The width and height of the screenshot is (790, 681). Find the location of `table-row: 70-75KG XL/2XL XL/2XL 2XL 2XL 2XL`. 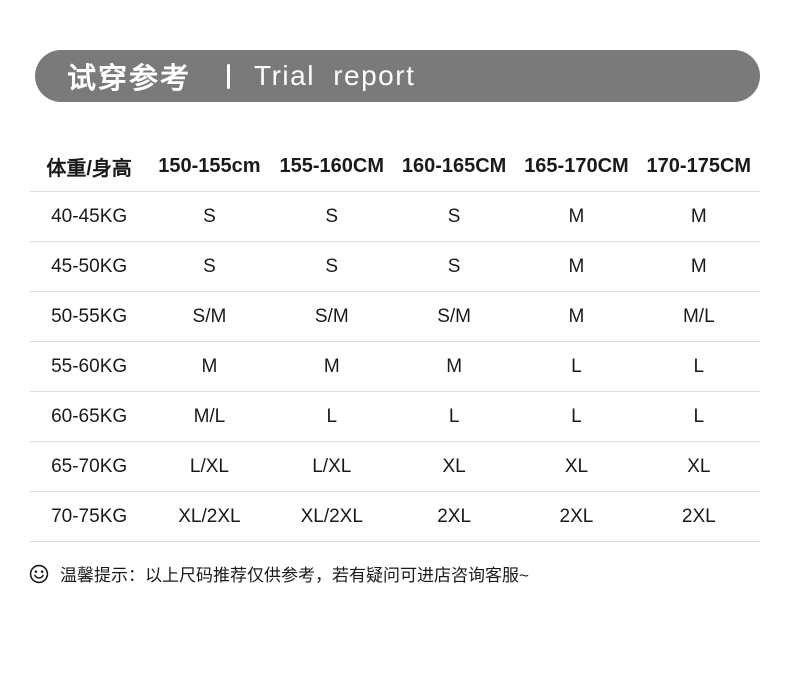

table-row: 70-75KG XL/2XL XL/2XL 2XL 2XL 2XL is located at coordinates (395, 516).